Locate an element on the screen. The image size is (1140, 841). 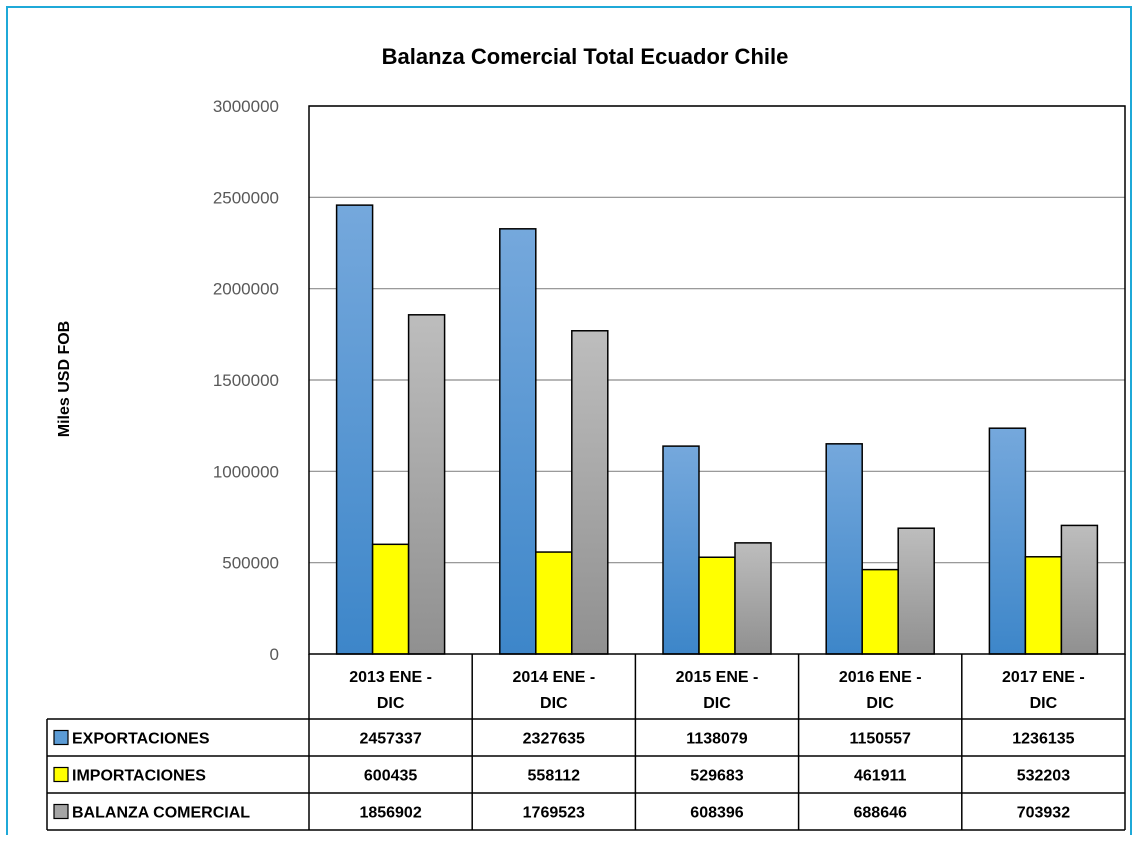
chart-title: Balanza Comercial Total Ecuador Chile is located at coordinates (585, 56).